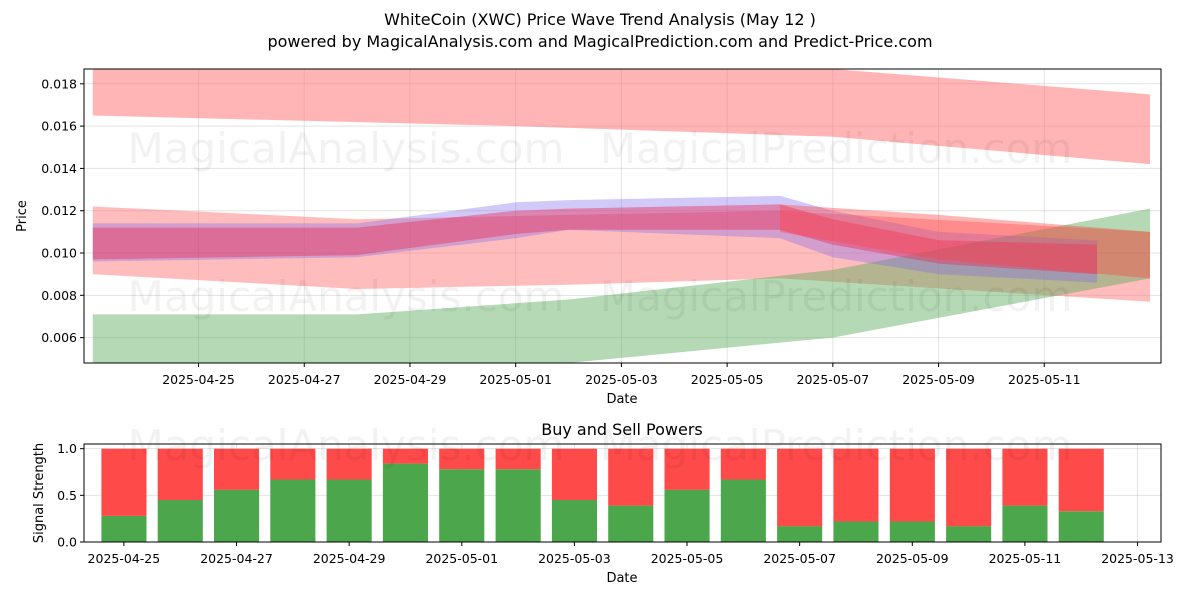 This screenshot has height=604, width=1200. What do you see at coordinates (621, 399) in the screenshot?
I see `price-x-axis-label: Date` at bounding box center [621, 399].